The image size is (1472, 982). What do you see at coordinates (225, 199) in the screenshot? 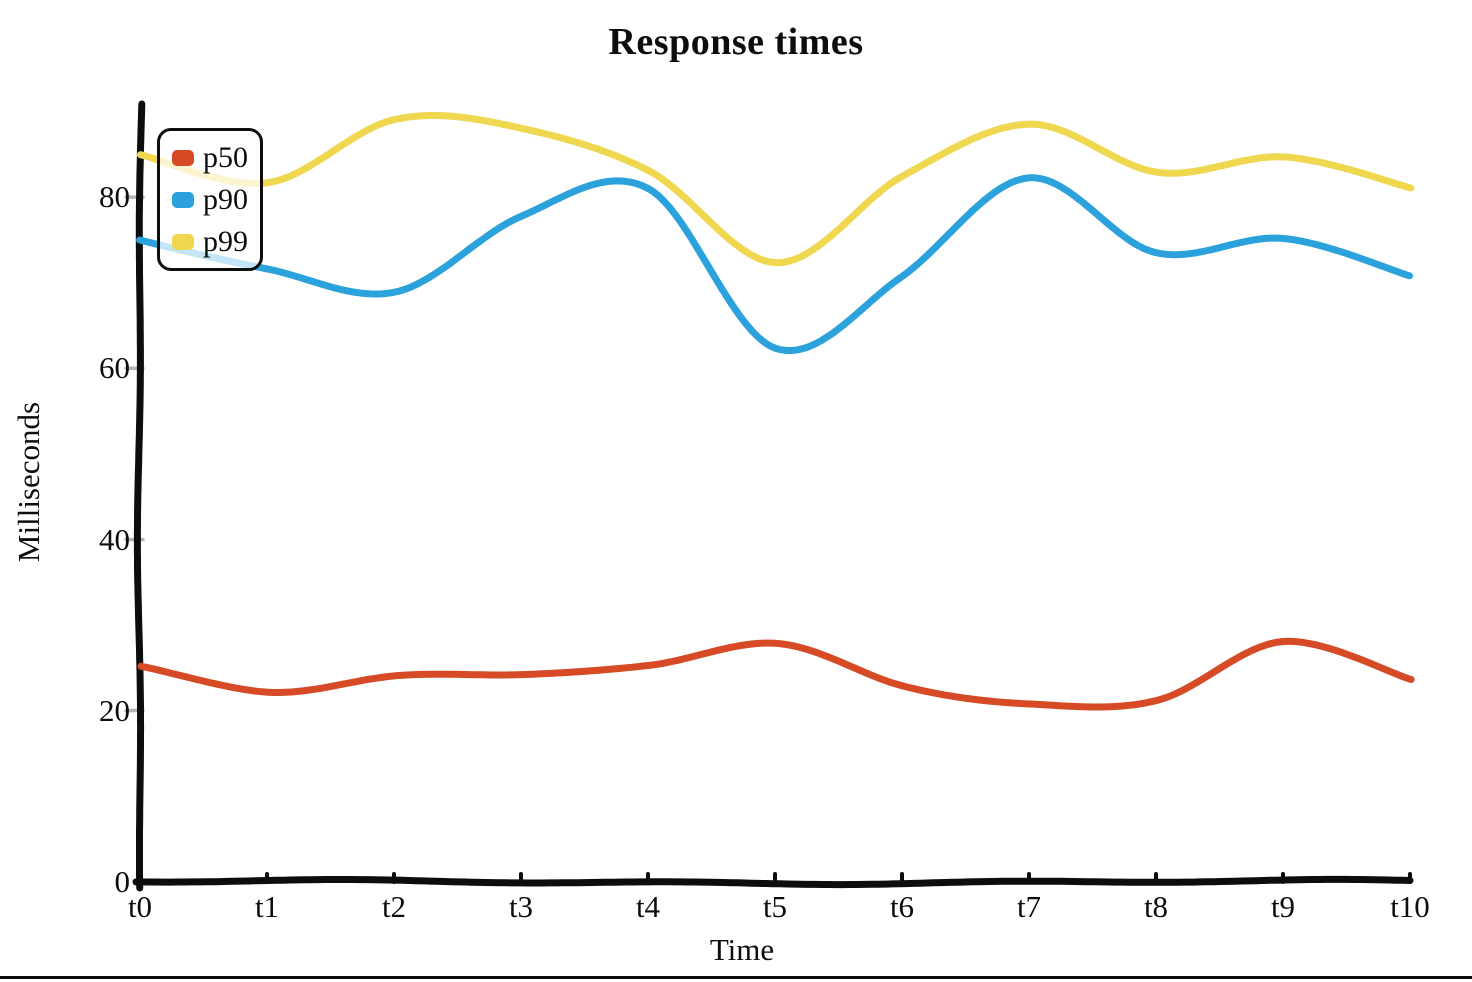
I see `legend-label: p90` at bounding box center [225, 199].